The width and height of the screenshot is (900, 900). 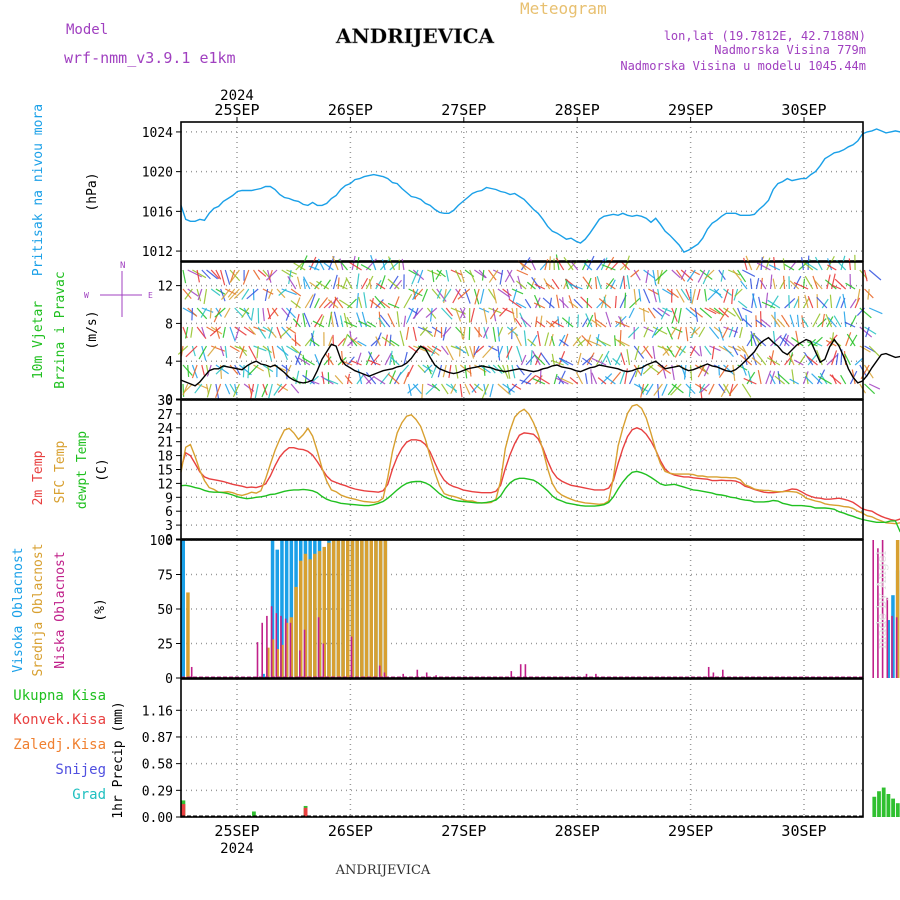 What do you see at coordinates (157, 173) in the screenshot?
I see `pressure-ytick-label: 1020` at bounding box center [157, 173].